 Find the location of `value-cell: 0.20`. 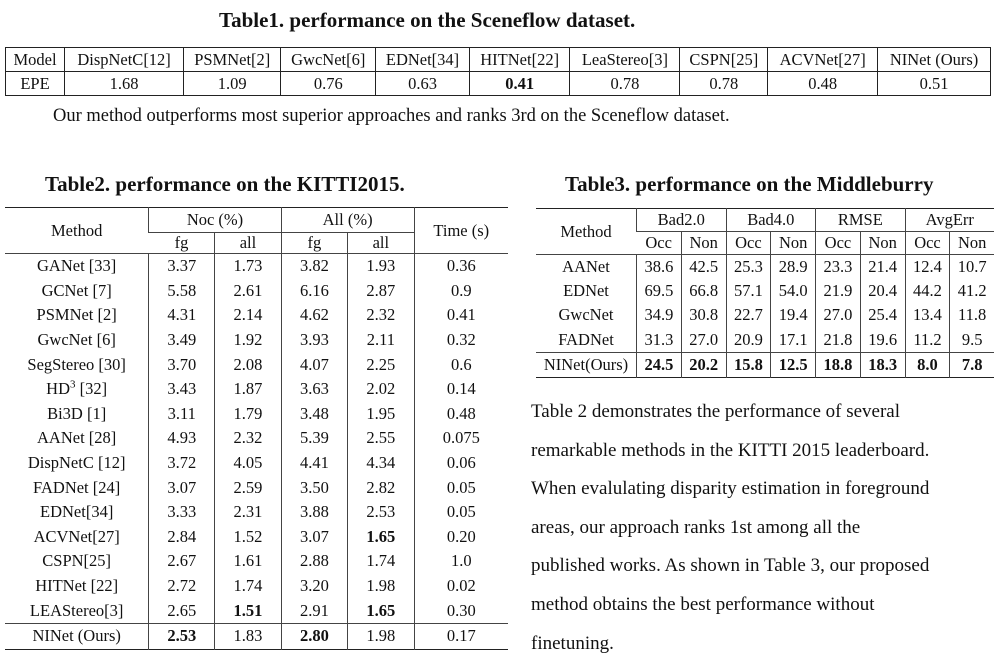

value-cell: 0.20 is located at coordinates (460, 537).